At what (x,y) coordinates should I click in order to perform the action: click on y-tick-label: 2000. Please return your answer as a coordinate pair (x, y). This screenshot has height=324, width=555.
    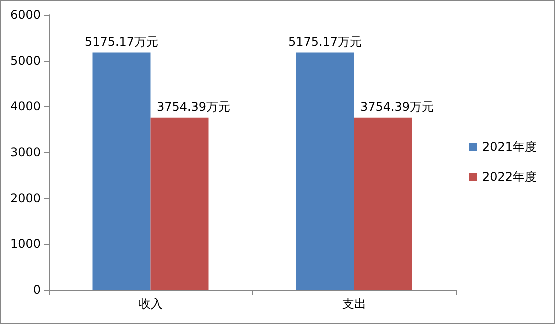
    Looking at the image, I should click on (25, 198).